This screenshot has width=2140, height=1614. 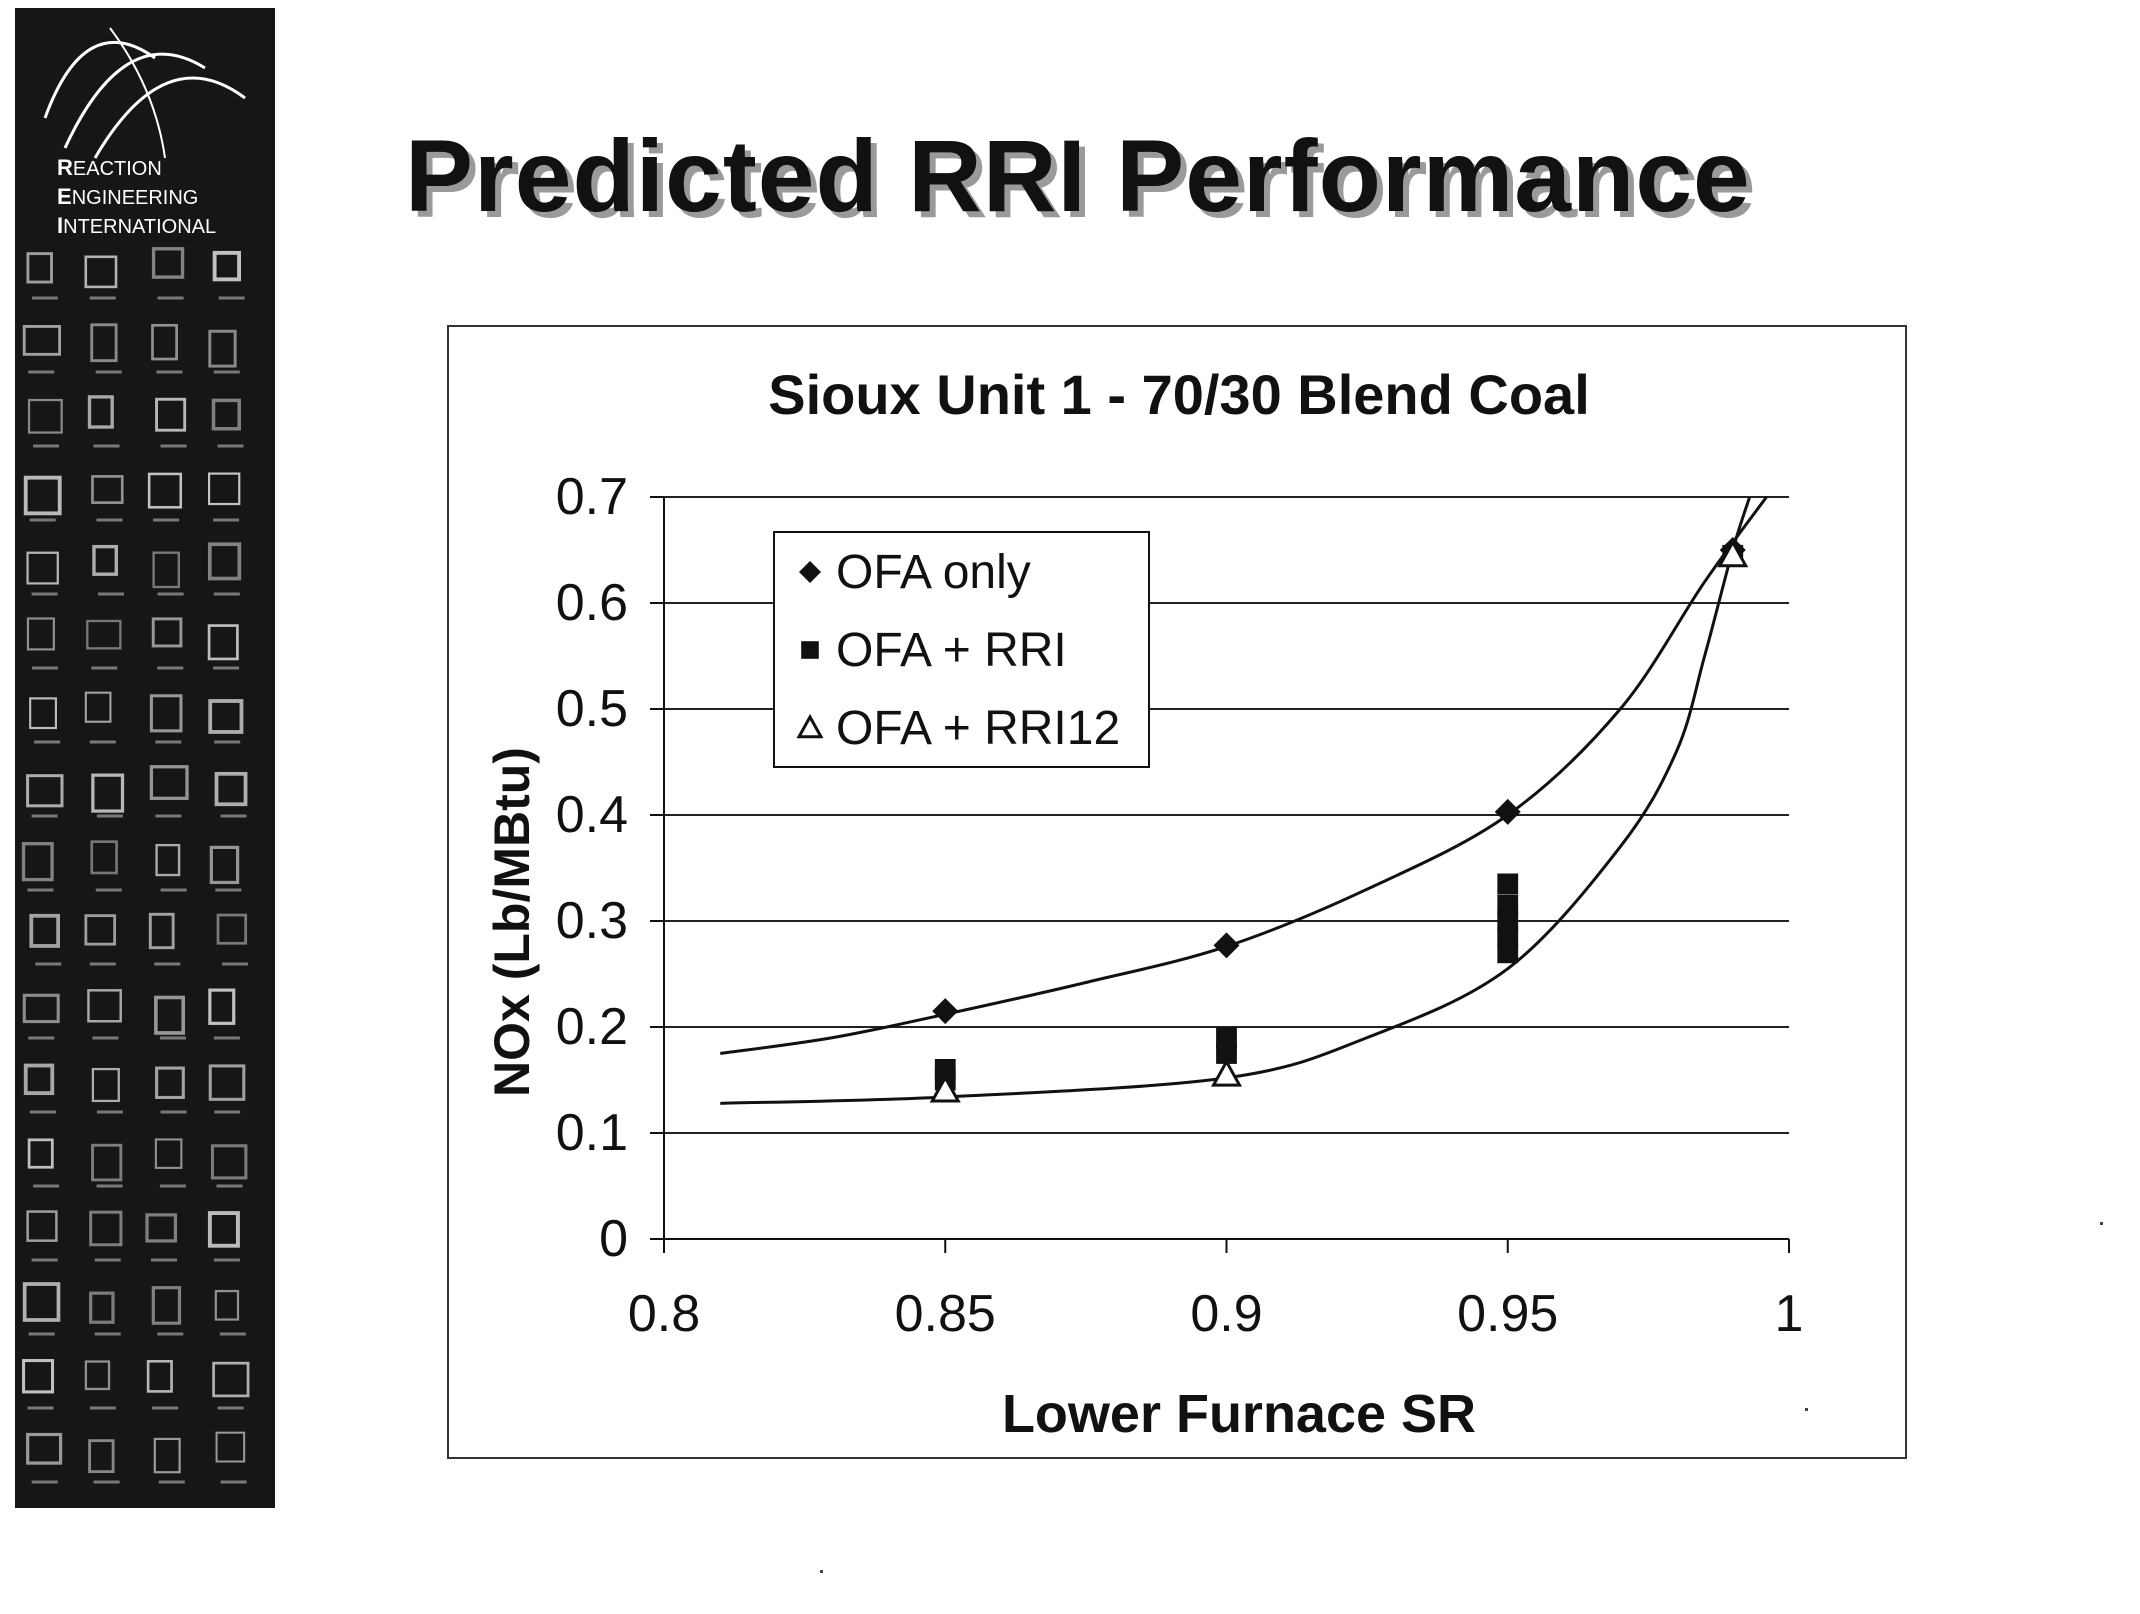 I want to click on legend-label: OFA only, so click(x=933, y=572).